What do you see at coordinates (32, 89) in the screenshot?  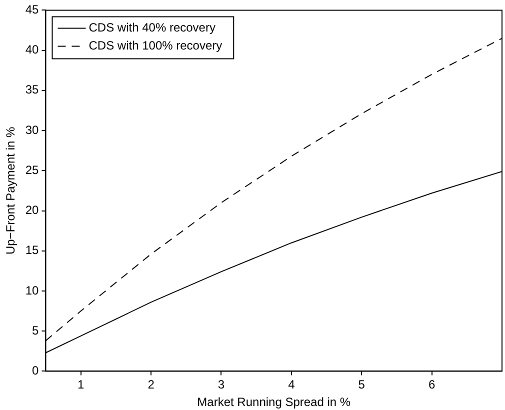 I see `y-tick-label: 35` at bounding box center [32, 89].